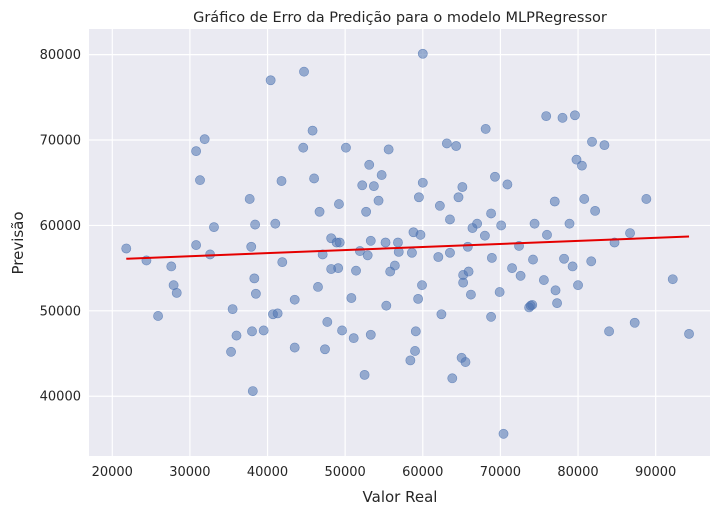 The image size is (721, 516). Describe the element at coordinates (60, 55) in the screenshot. I see `y-tick-label: 80000` at that location.